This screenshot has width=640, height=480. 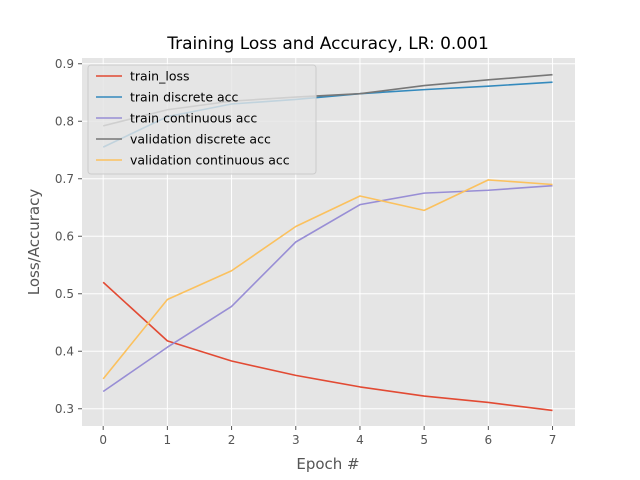 What do you see at coordinates (489, 440) in the screenshot?
I see `x-tick-label: 6` at bounding box center [489, 440].